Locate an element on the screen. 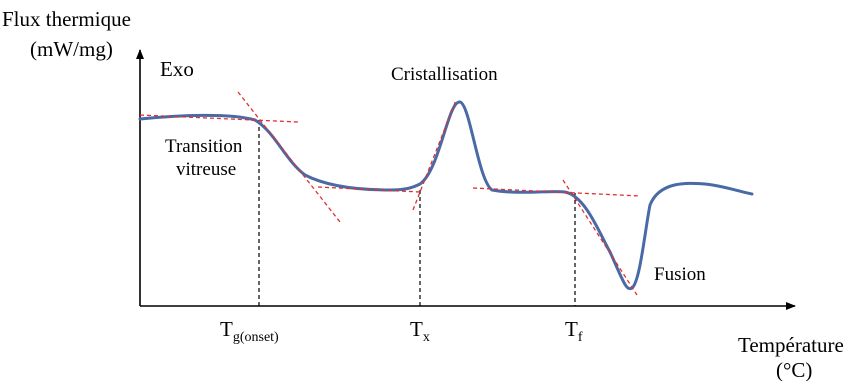 Image resolution: width=851 pixels, height=381 pixels. tick-label-tg: Tg(onset) is located at coordinates (249, 331).